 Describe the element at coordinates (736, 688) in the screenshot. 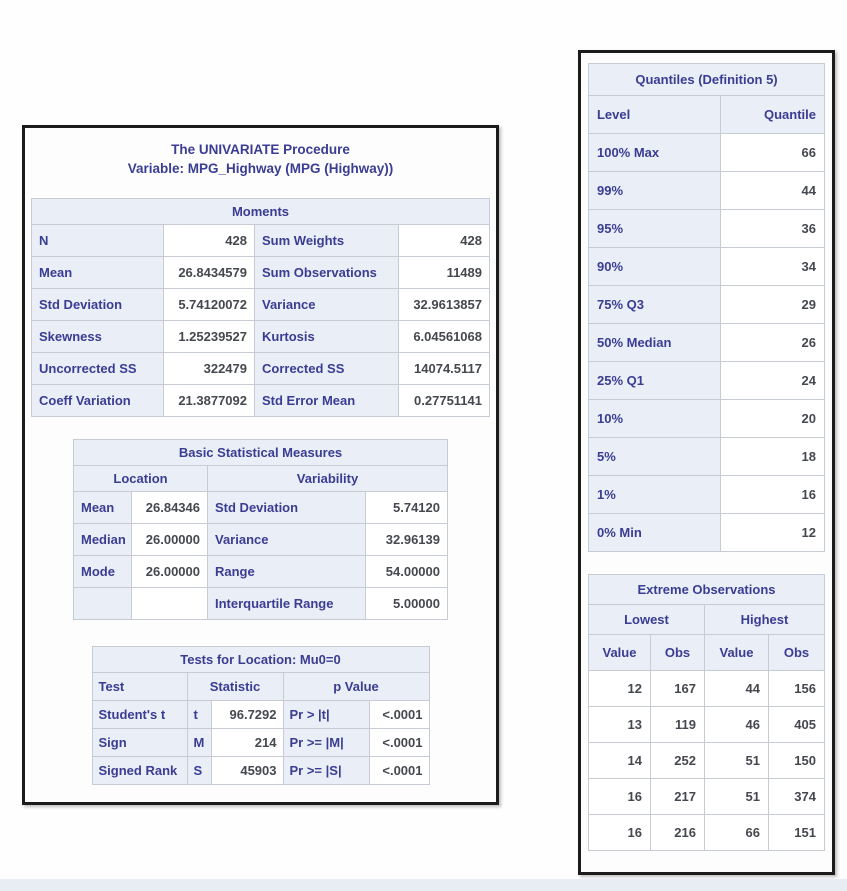

I see `value-cell: 44` at that location.